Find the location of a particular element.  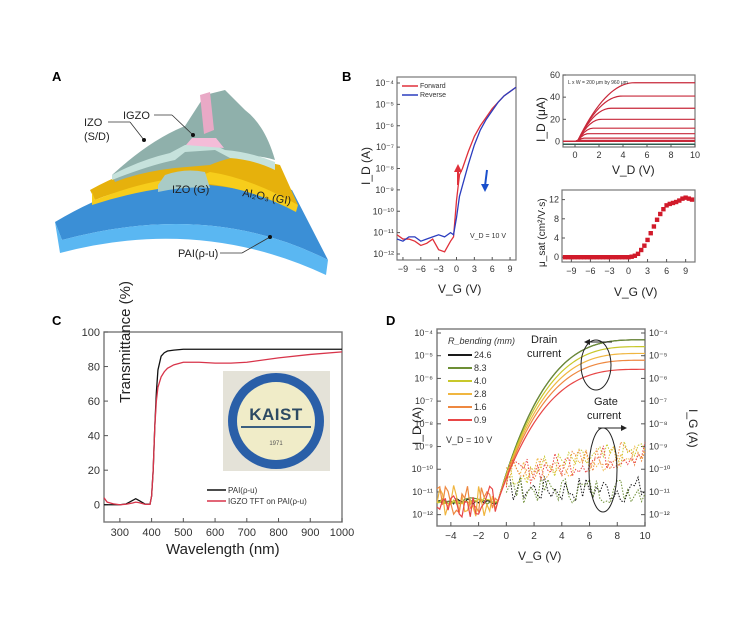

x-tick-label: −4 is located at coordinates (451, 536).